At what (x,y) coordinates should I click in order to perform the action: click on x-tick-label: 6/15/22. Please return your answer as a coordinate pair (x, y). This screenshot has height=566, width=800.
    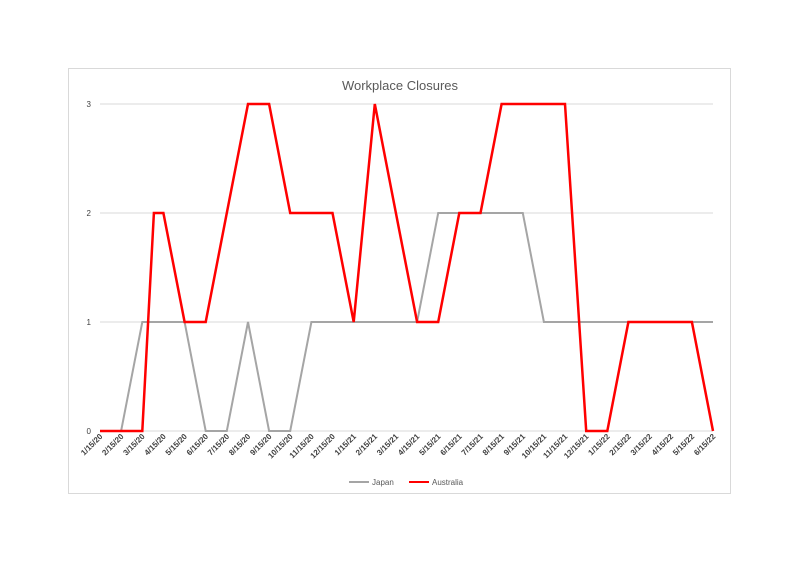
    Looking at the image, I should click on (705, 445).